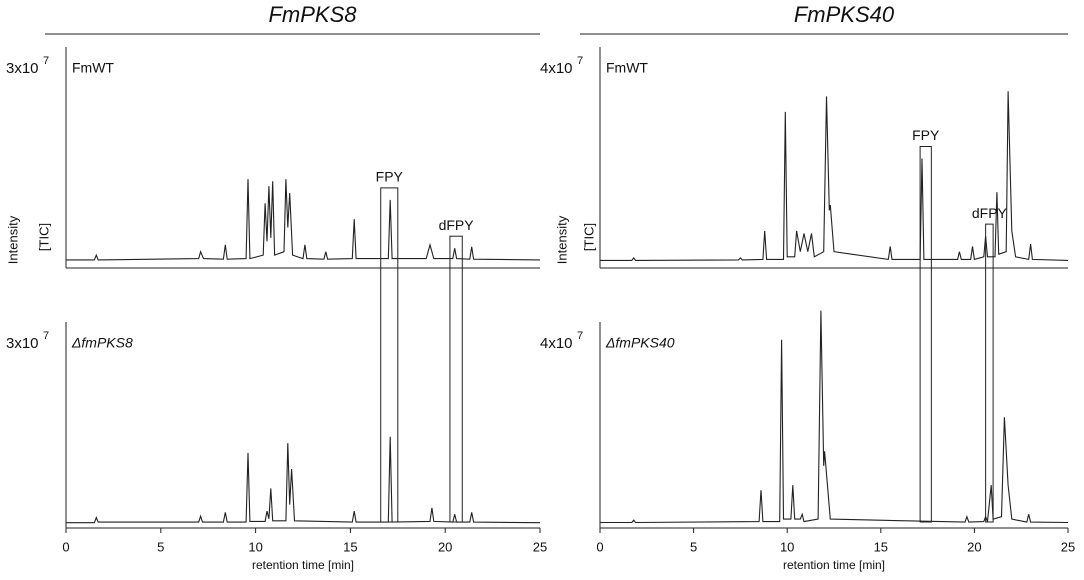 This screenshot has width=1084, height=580. I want to click on panel-title: FmPKS8, so click(312, 14).